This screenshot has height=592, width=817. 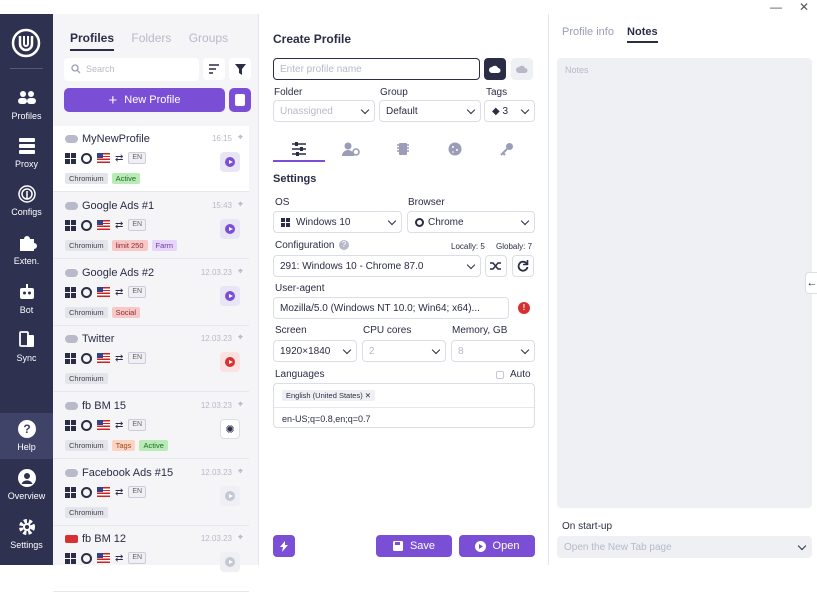 I want to click on save-label: Save, so click(x=422, y=546).